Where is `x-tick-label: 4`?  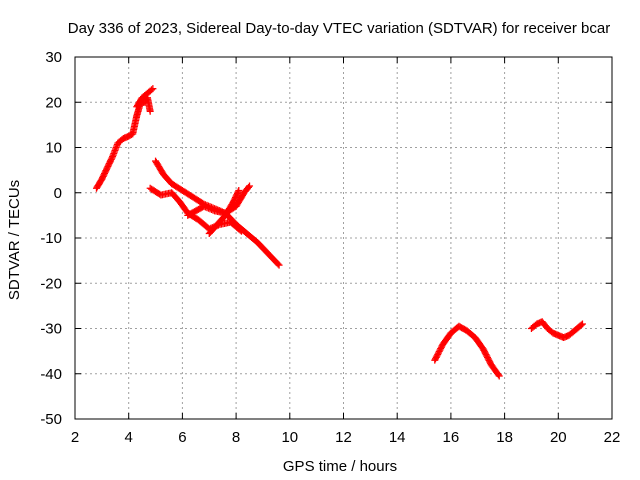 x-tick-label: 4 is located at coordinates (129, 437).